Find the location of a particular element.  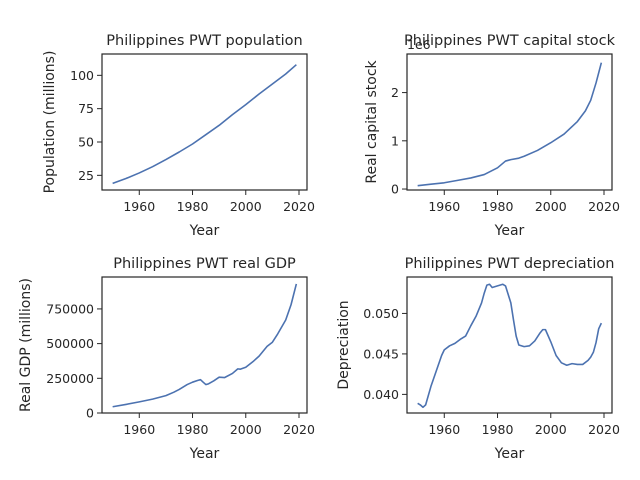

y-axis-label: Population (millions) is located at coordinates (50, 122).